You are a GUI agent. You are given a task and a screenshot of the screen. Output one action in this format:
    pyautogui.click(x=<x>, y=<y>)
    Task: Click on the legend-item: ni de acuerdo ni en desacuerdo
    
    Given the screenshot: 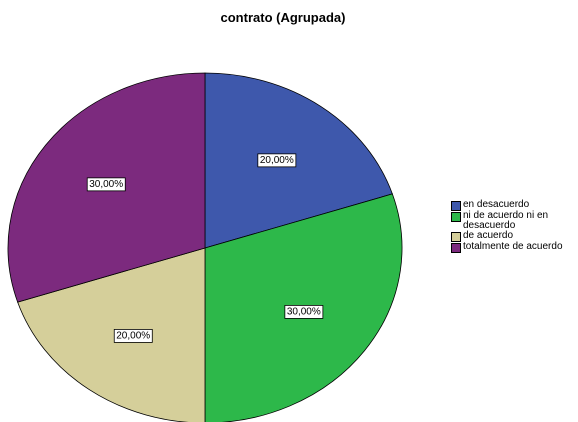 What is the action you would take?
    pyautogui.click(x=510, y=221)
    